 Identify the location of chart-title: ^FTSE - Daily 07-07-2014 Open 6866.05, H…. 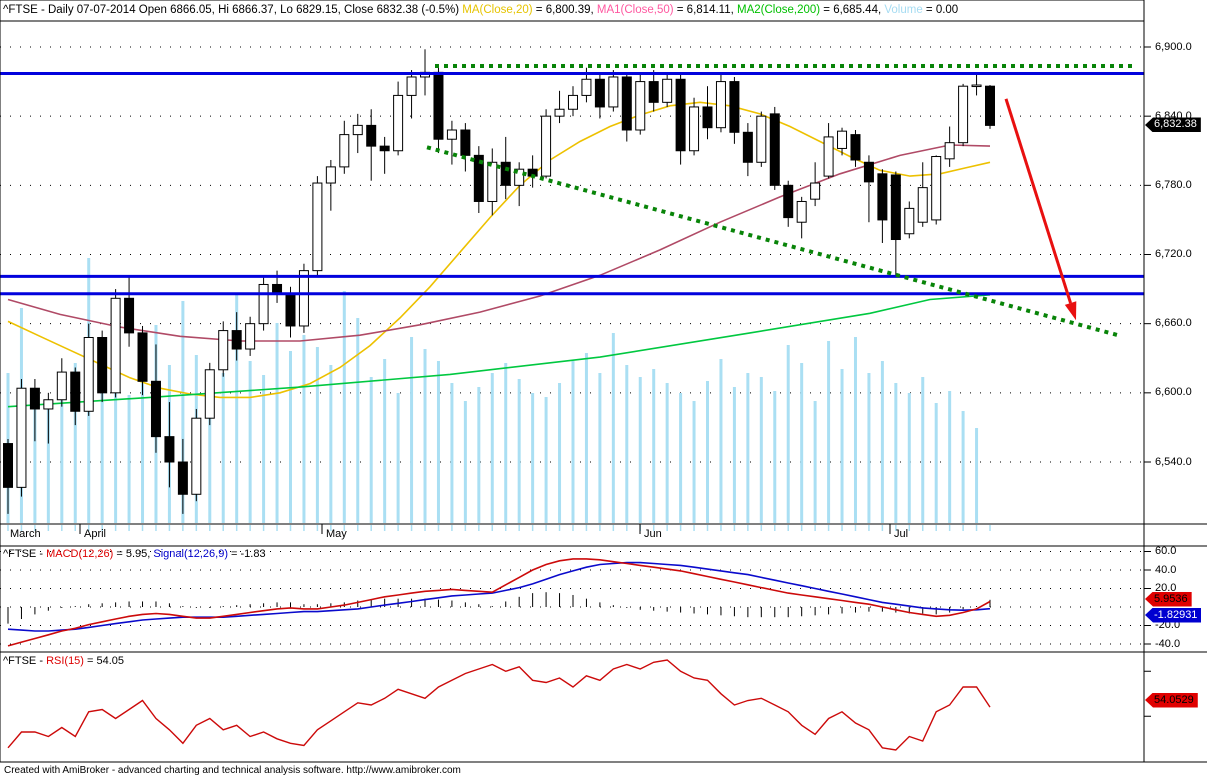
(480, 10).